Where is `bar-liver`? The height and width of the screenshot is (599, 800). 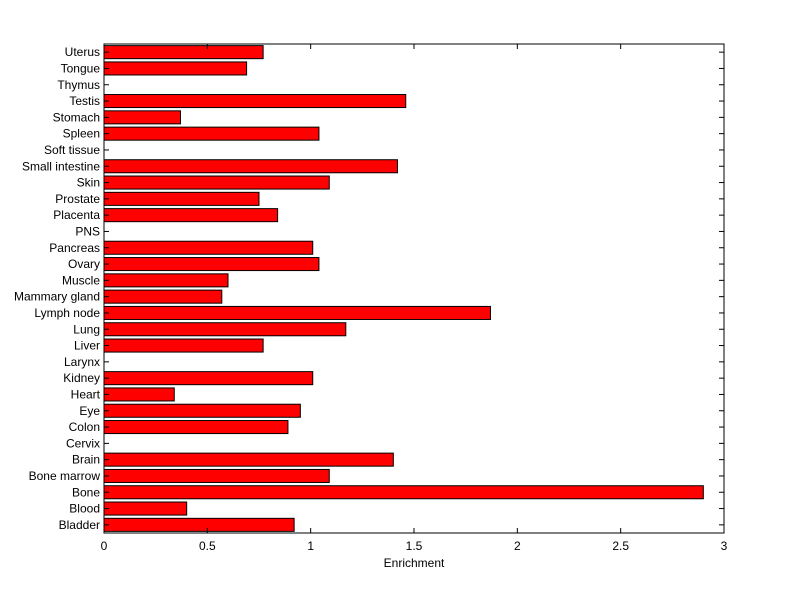 bar-liver is located at coordinates (183, 345).